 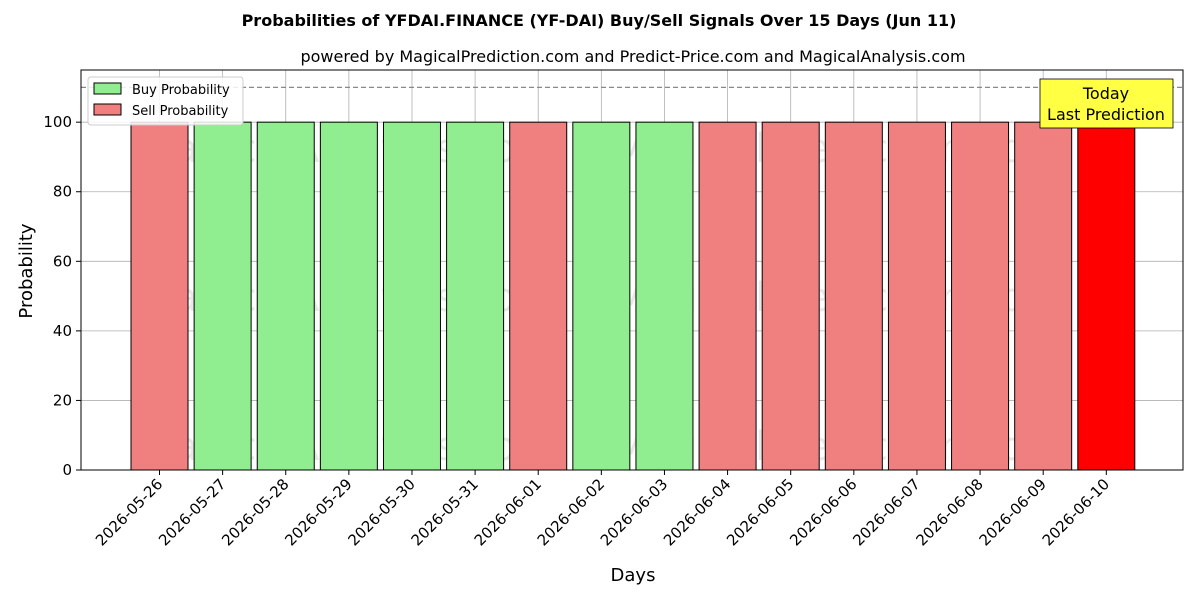 I want to click on y-tick-label: 60, so click(x=62, y=261).